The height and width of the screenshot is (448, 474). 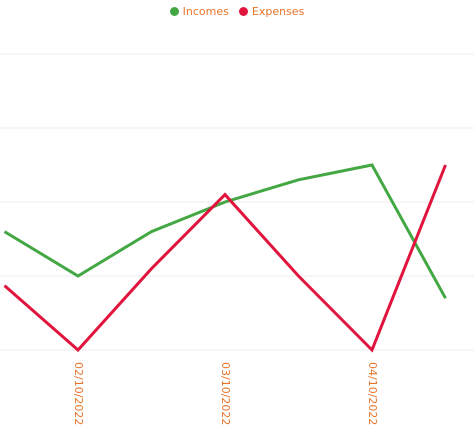 I want to click on x-tick-label: 02/10/2022, so click(x=78, y=393).